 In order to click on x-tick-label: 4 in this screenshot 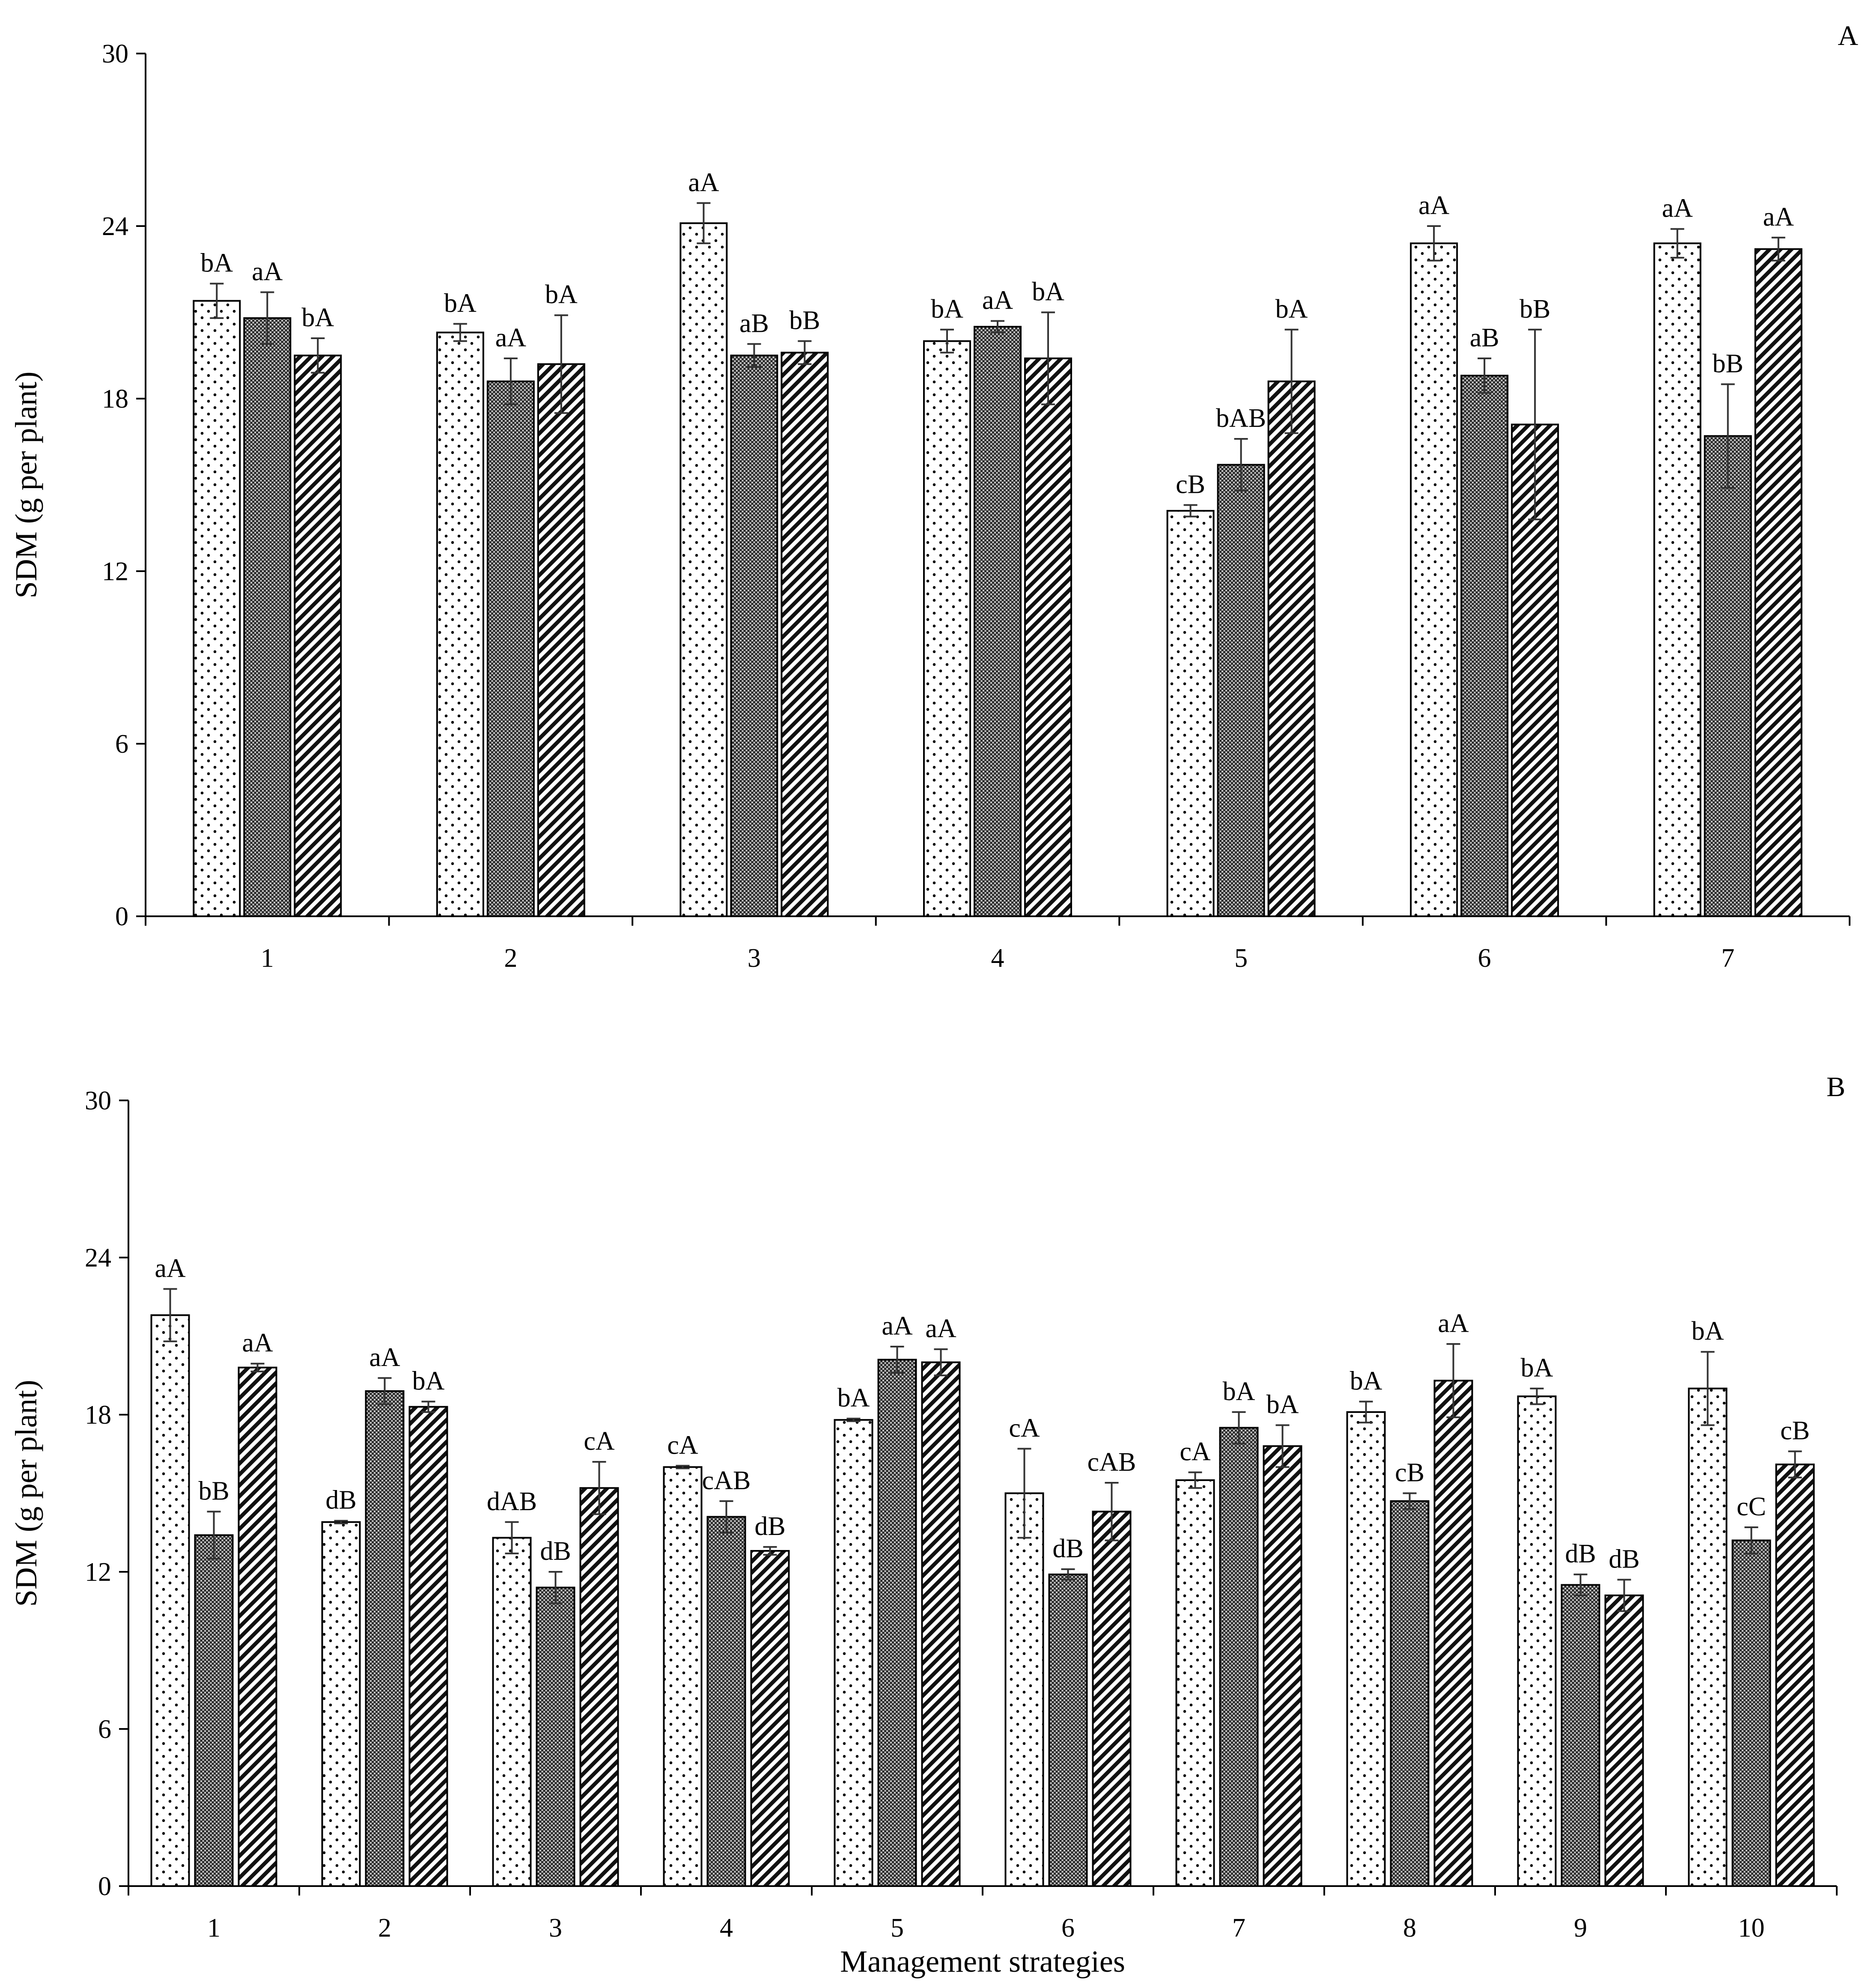, I will do `click(997, 958)`.